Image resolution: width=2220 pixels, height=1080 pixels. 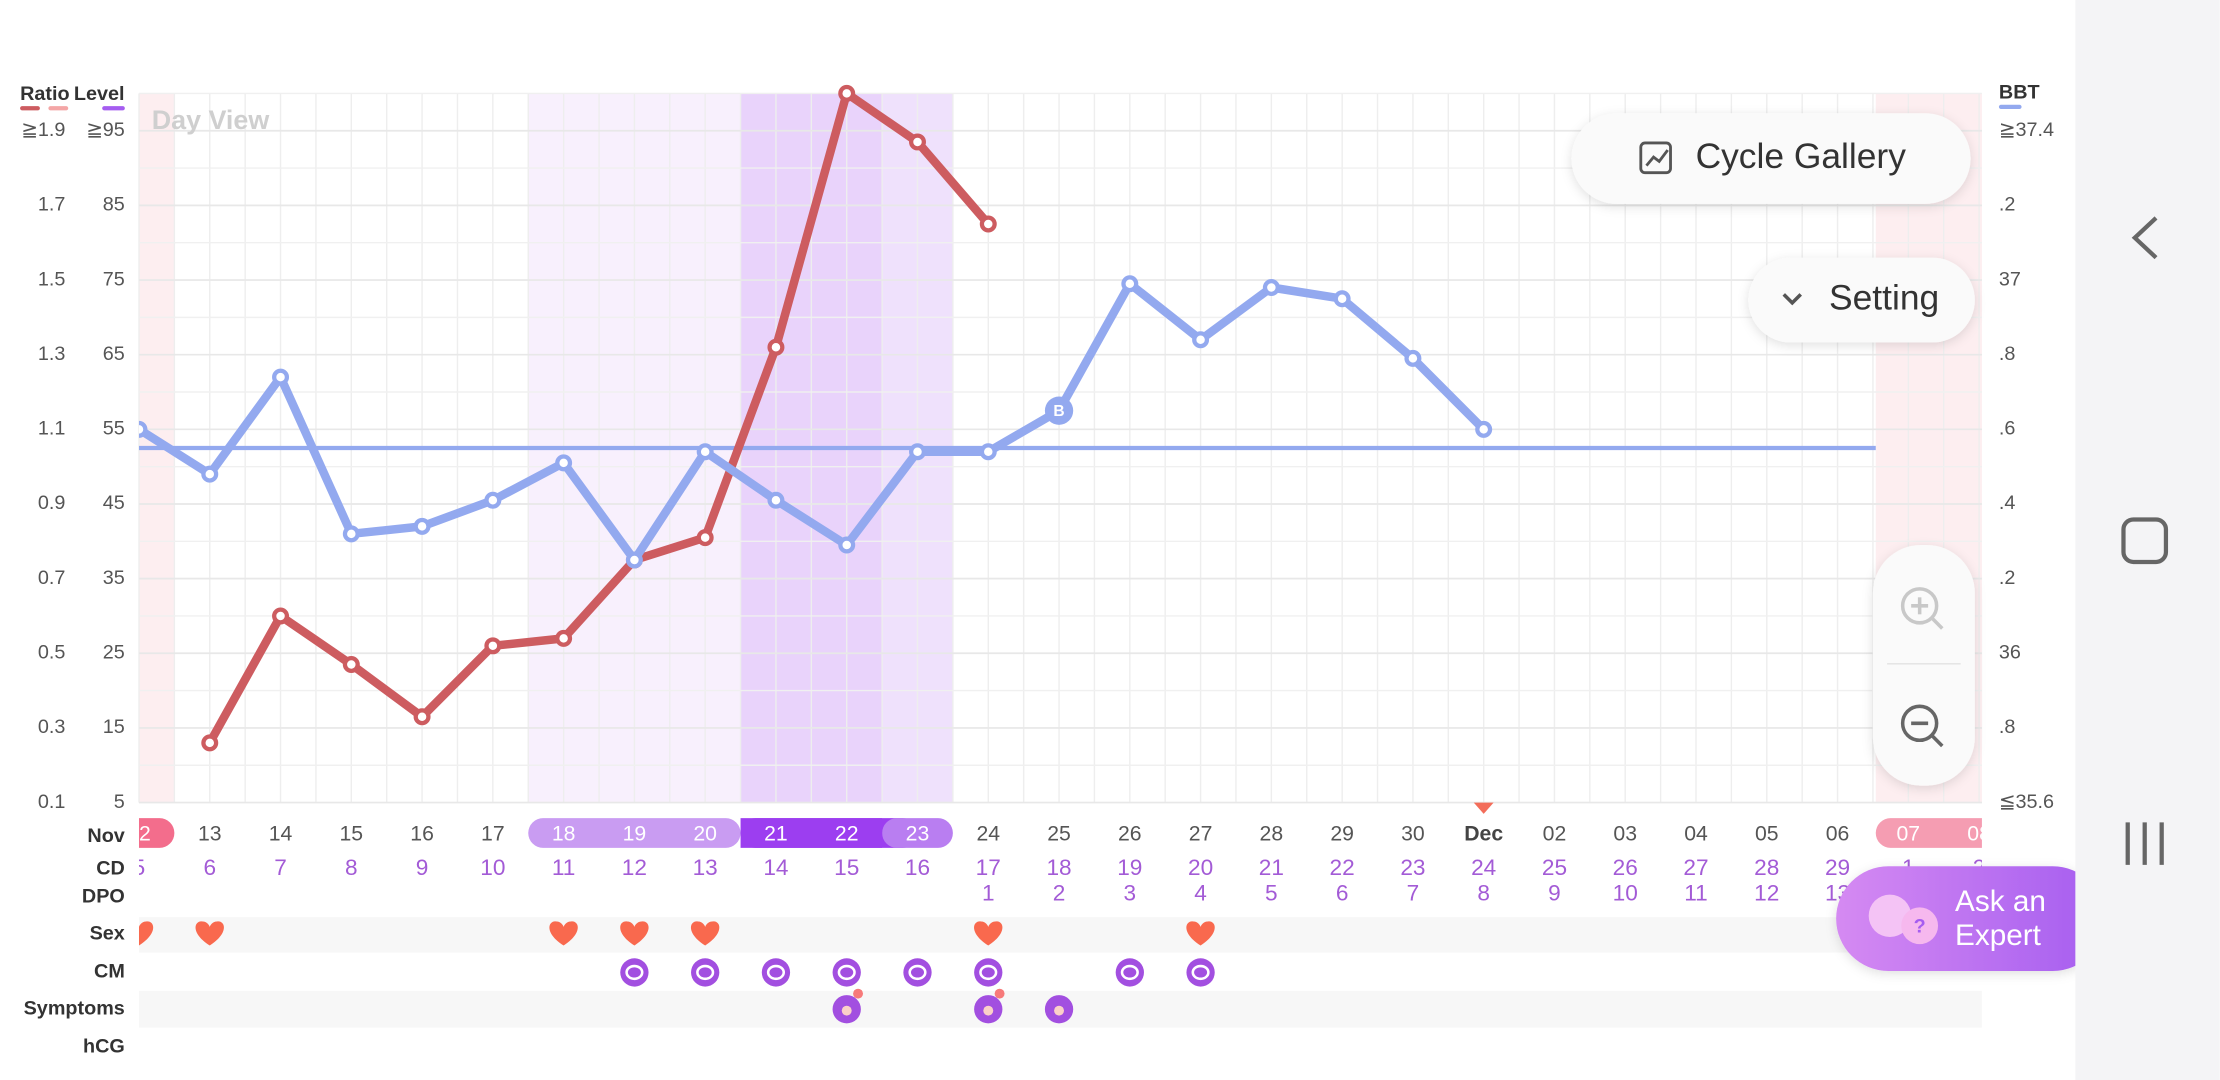 What do you see at coordinates (1483, 867) in the screenshot?
I see `cd-label: 24` at bounding box center [1483, 867].